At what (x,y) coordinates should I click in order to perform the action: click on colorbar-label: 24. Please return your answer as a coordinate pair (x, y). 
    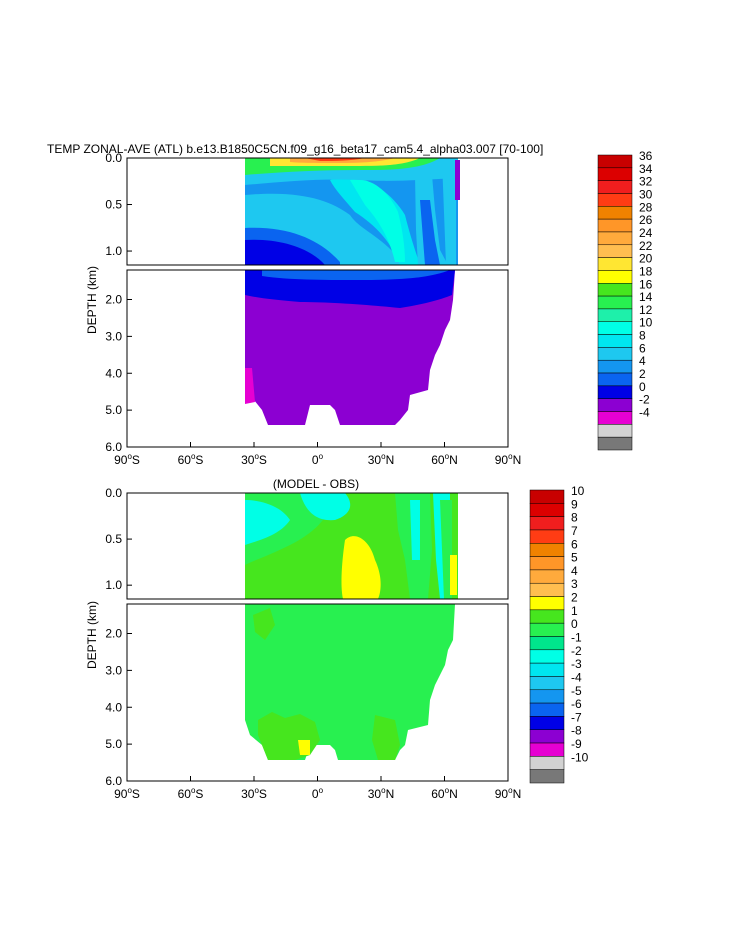
    Looking at the image, I should click on (646, 233).